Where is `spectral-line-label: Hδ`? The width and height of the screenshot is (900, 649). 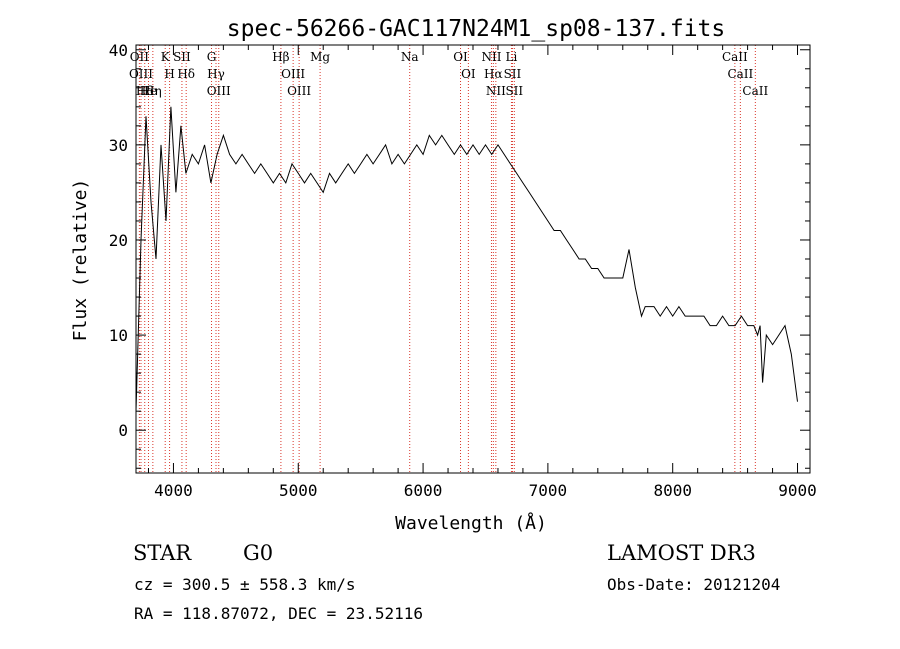 spectral-line-label: Hδ is located at coordinates (186, 74).